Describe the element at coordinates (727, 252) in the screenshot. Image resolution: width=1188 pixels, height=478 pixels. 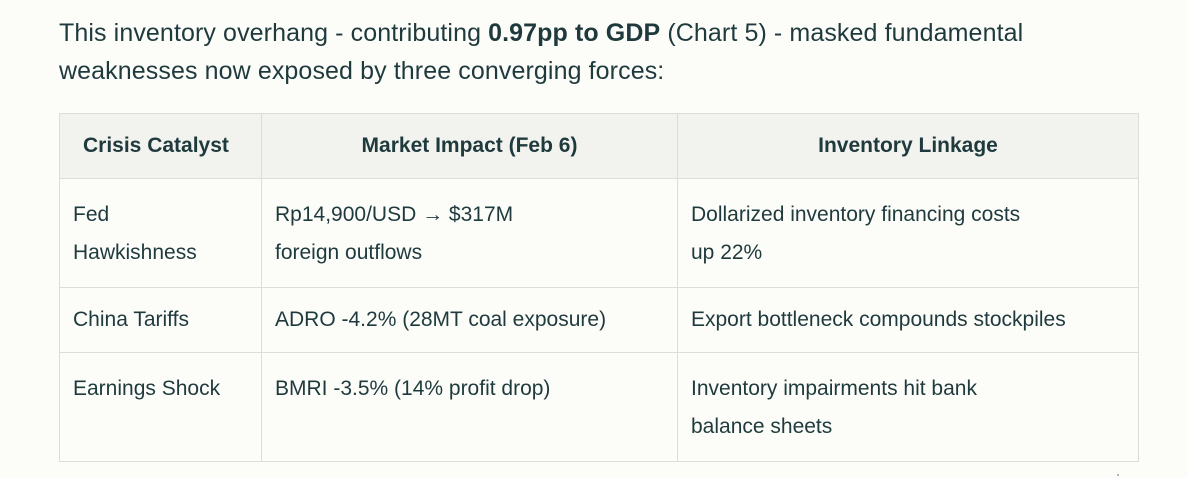
I see `cell-text: up 22%` at that location.